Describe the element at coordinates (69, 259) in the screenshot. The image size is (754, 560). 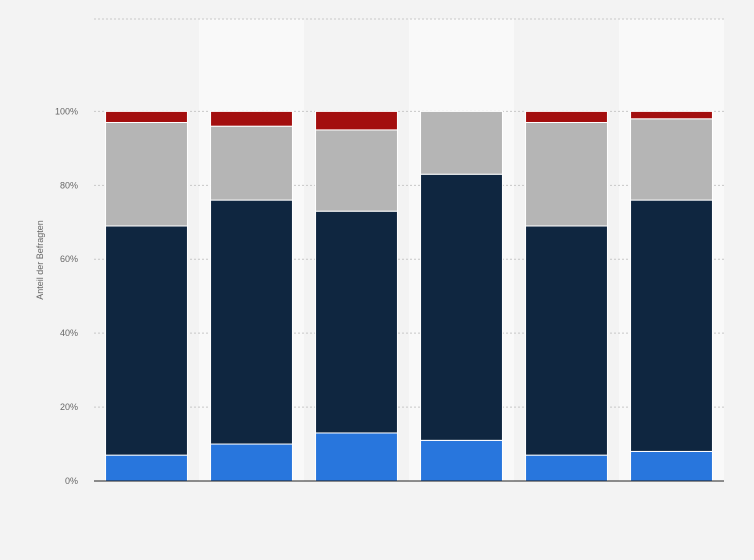
I see `y-tick-label-3: 60%` at that location.